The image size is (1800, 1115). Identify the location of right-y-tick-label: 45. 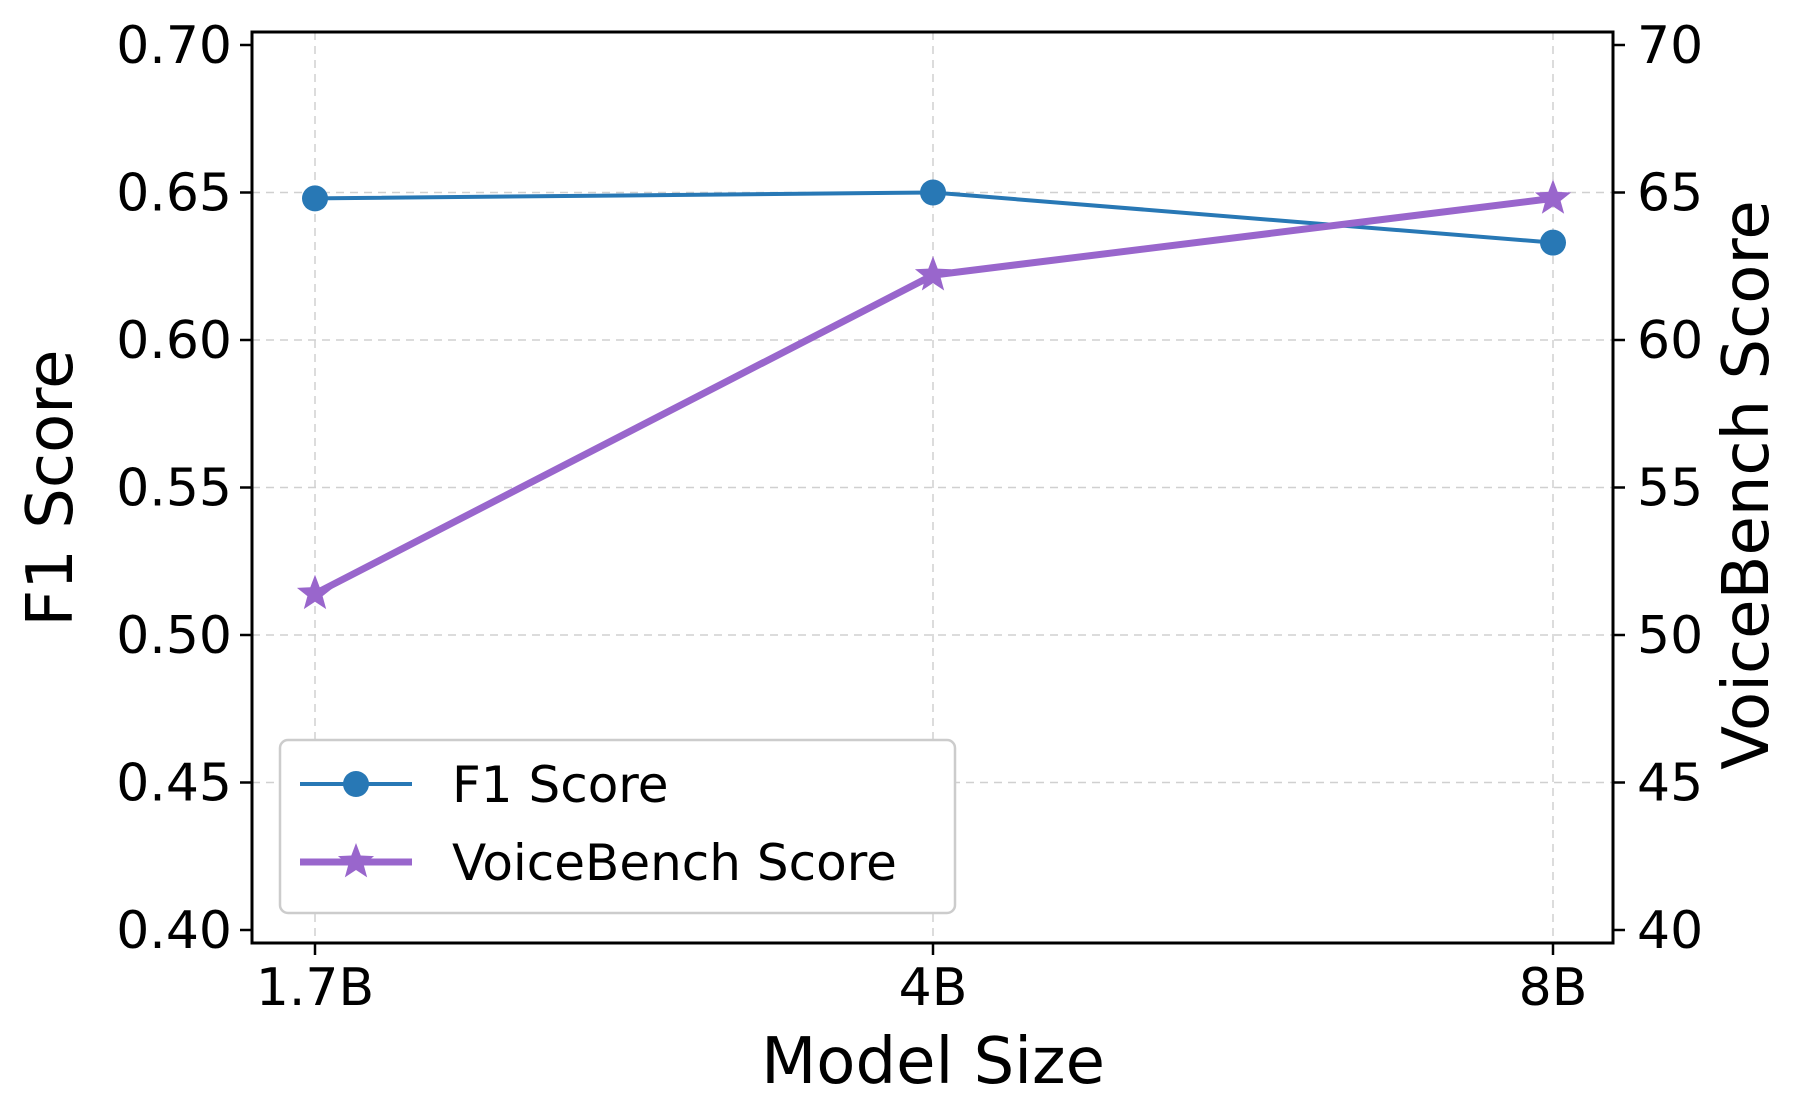
(1670, 784).